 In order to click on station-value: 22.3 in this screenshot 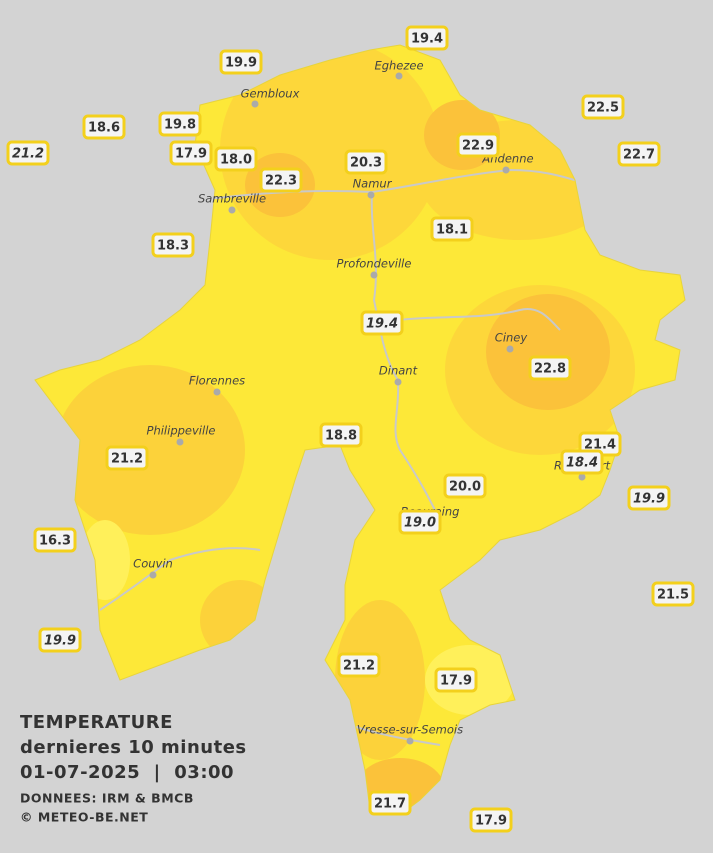, I will do `click(281, 181)`.